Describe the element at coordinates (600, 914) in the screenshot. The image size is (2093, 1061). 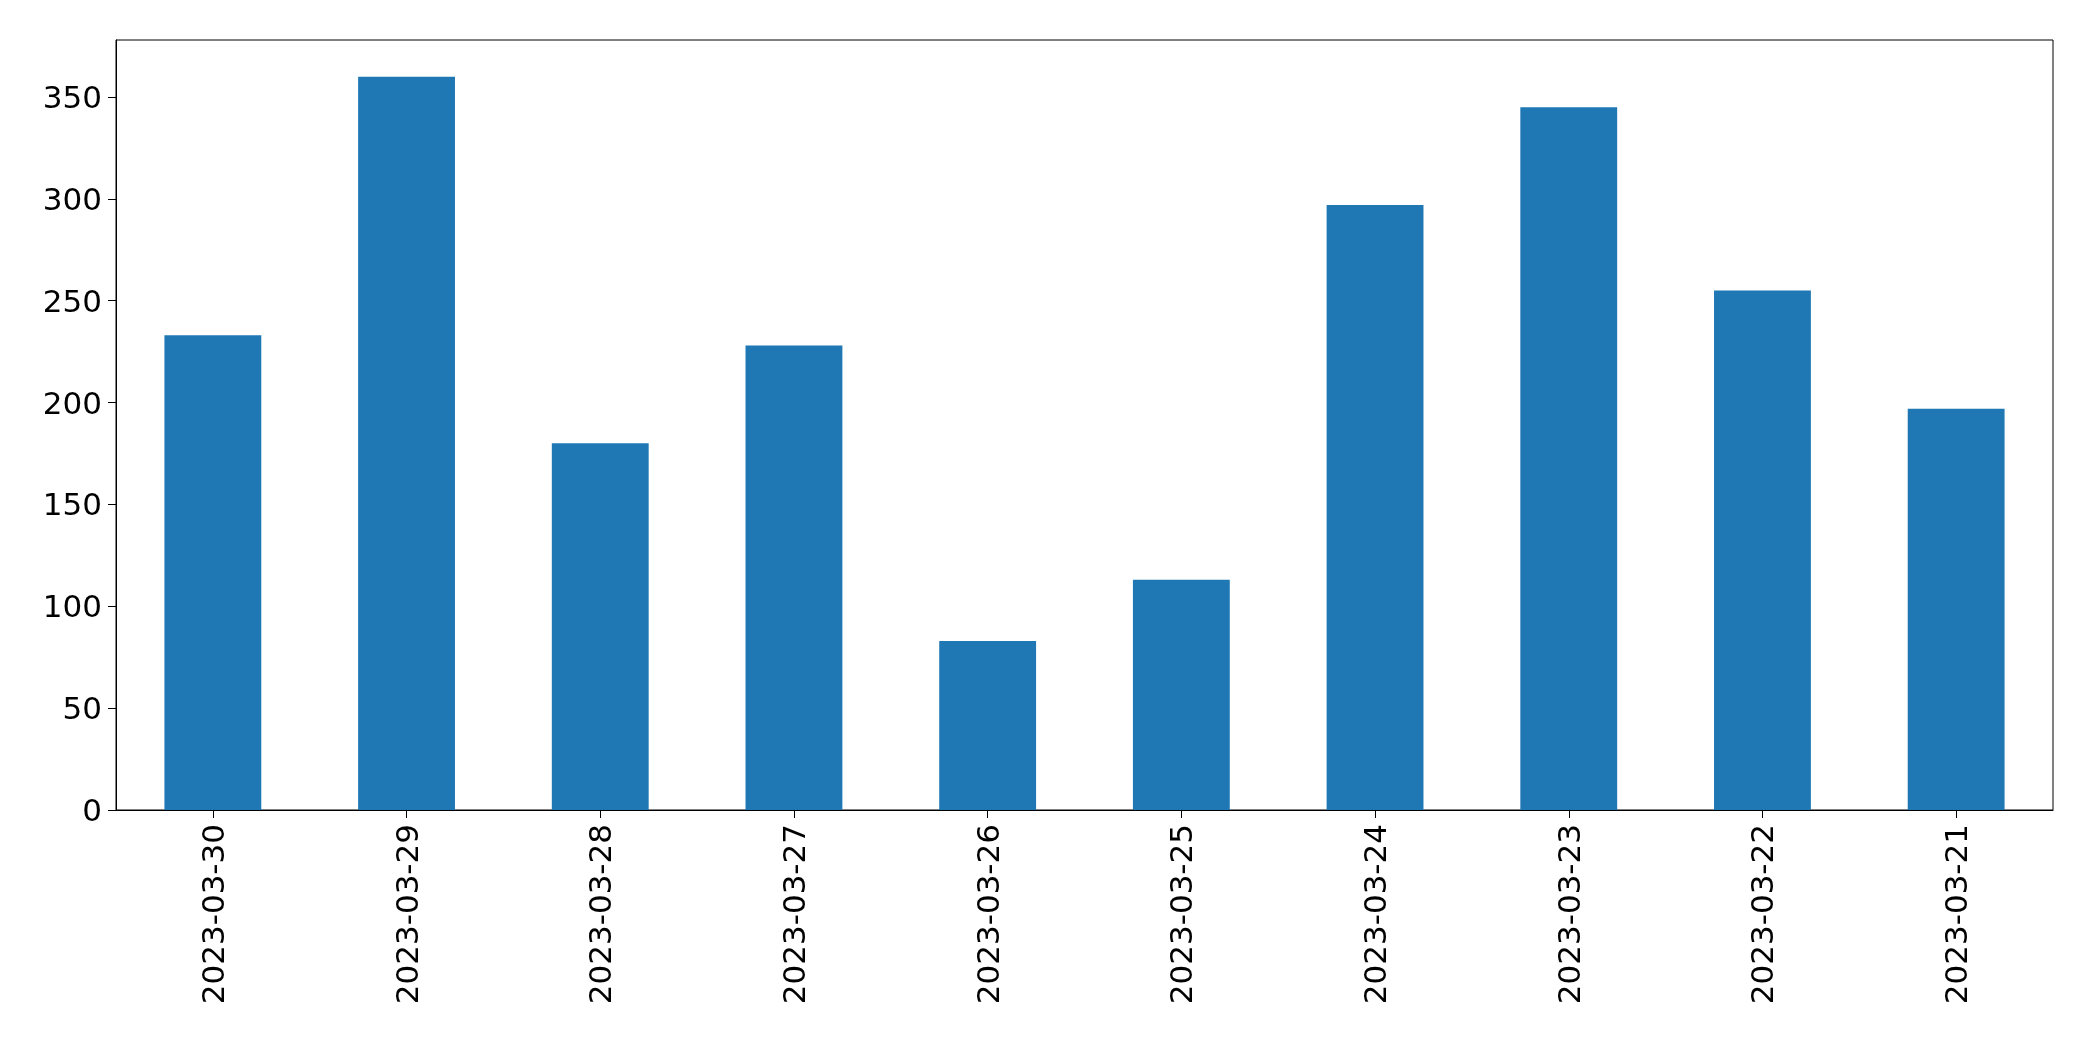
I see `x-tick-label: 2023-03-28` at that location.